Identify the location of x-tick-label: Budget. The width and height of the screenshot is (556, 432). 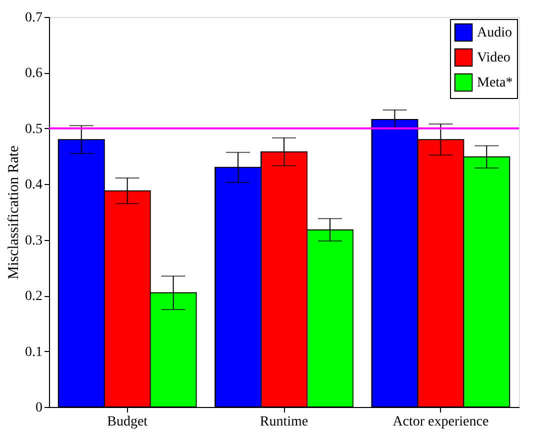
(127, 422).